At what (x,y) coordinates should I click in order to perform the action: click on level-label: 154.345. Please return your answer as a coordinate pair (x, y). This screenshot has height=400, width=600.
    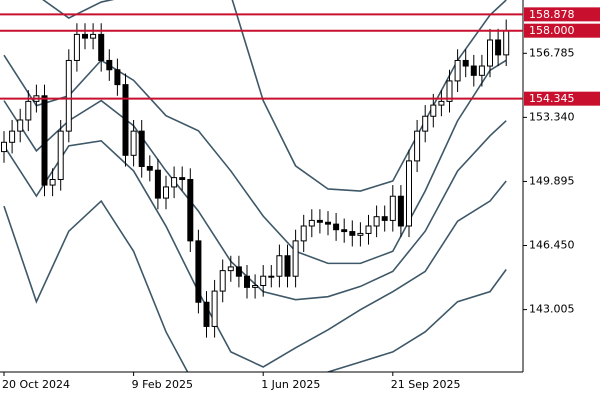
    Looking at the image, I should click on (552, 98).